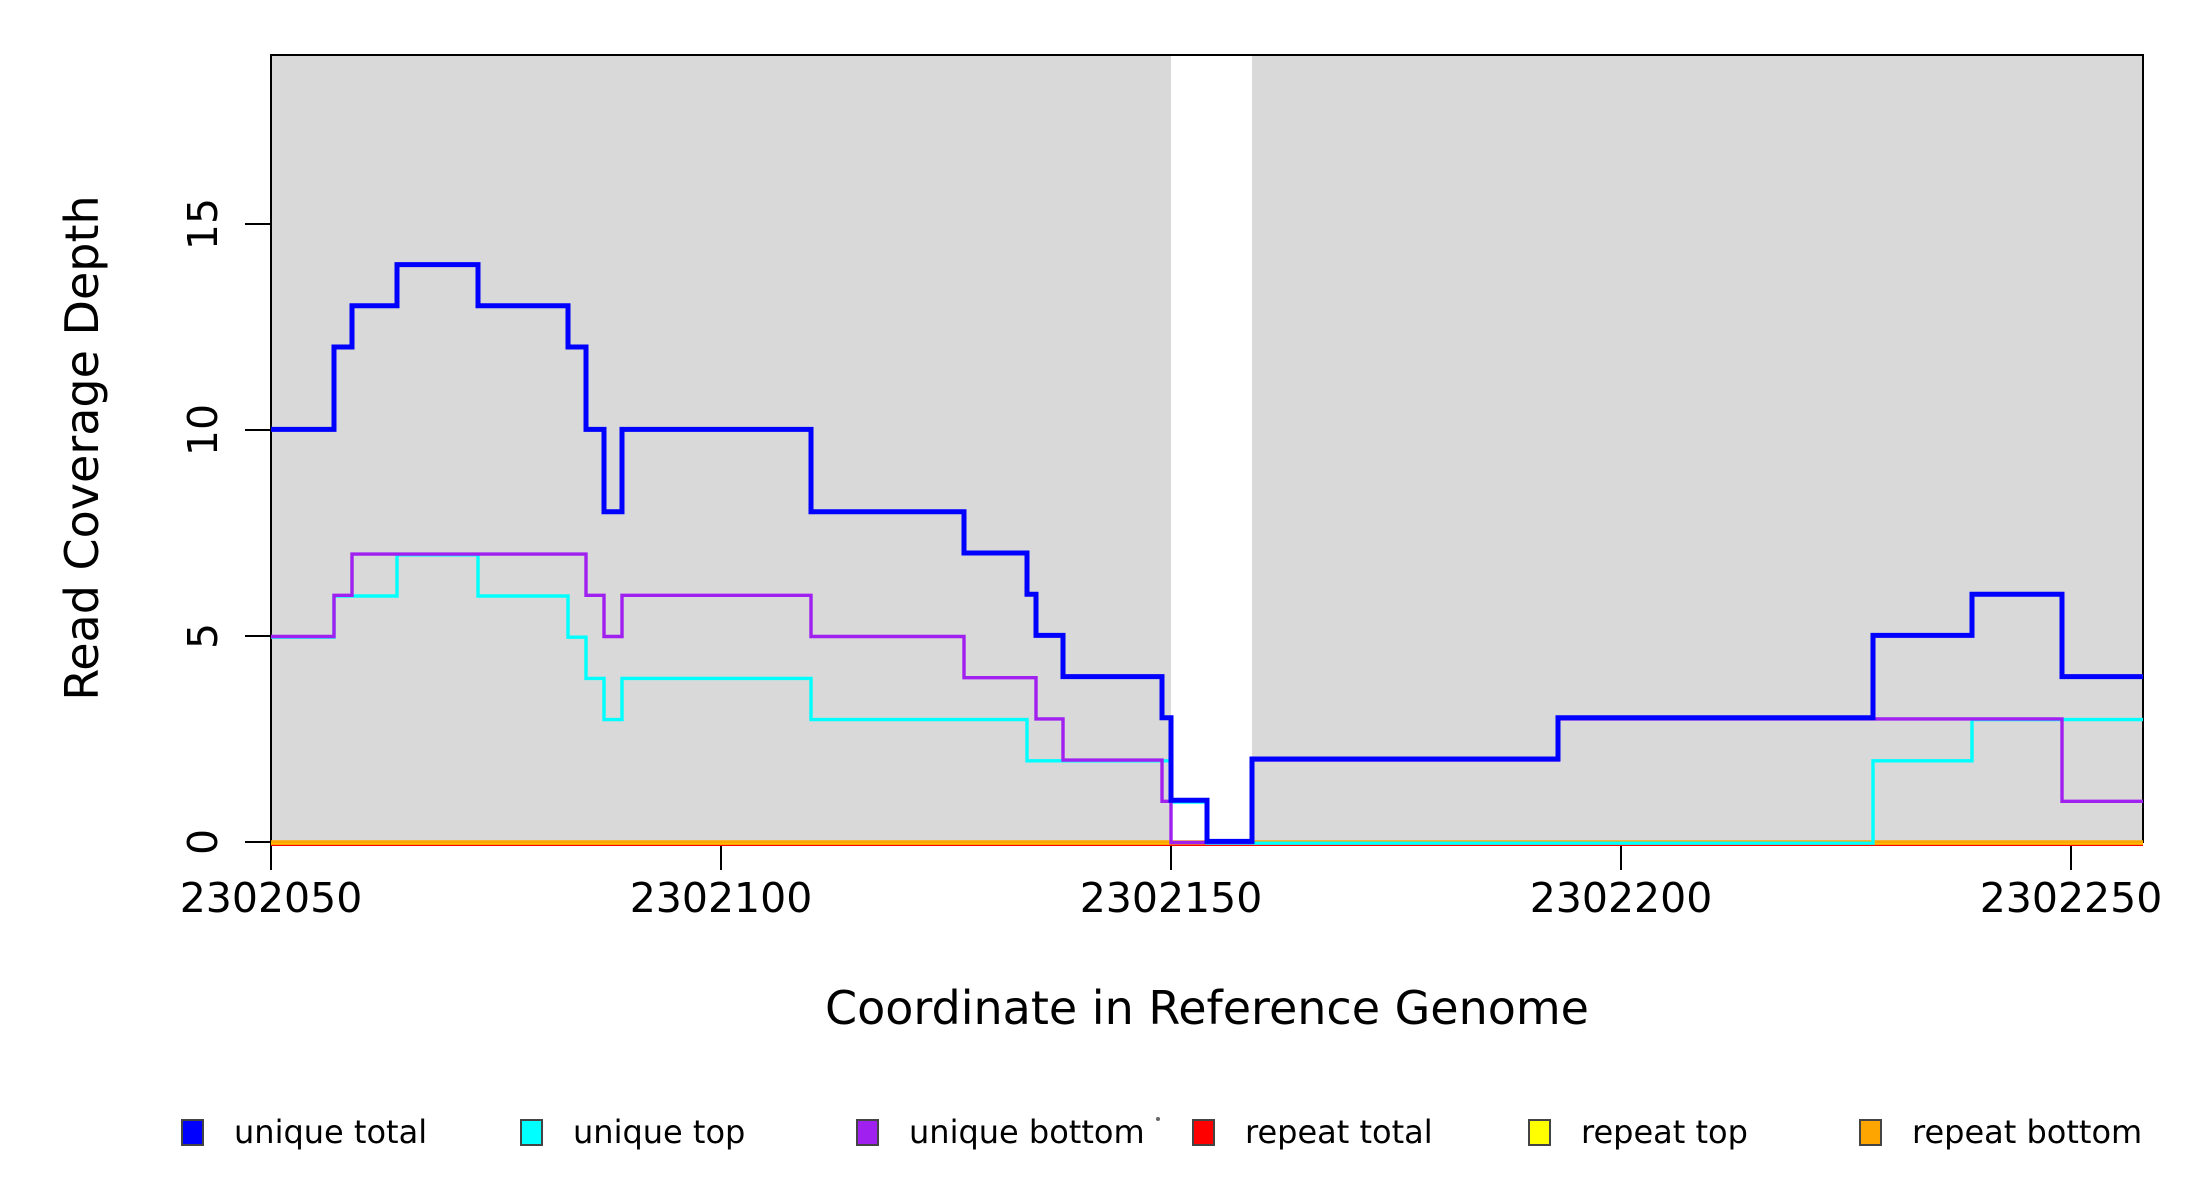  Describe the element at coordinates (331, 1132) in the screenshot. I see `legend-label: unique total` at that location.